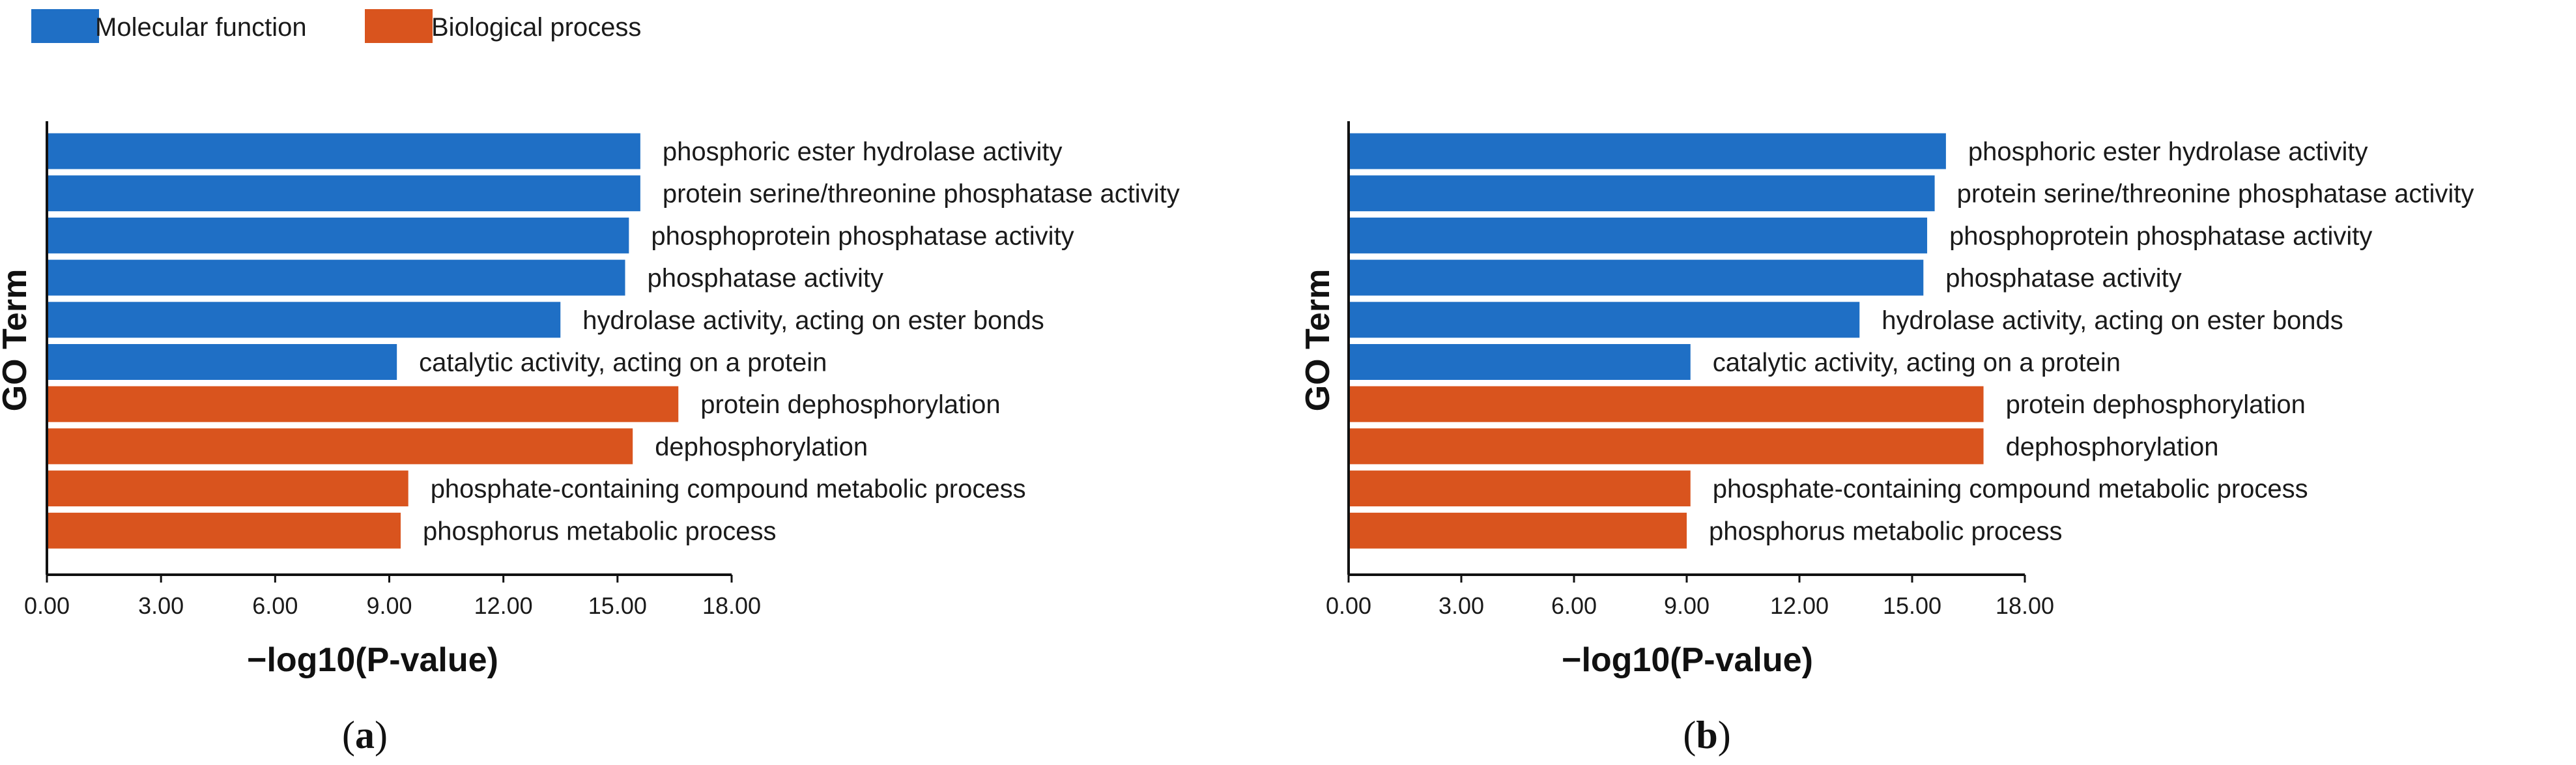 This screenshot has width=2576, height=765. I want to click on x-ticks-panel-a: 0.00 3.00 6.00 9.00 12.00 15.00 18.00, so click(393, 597).